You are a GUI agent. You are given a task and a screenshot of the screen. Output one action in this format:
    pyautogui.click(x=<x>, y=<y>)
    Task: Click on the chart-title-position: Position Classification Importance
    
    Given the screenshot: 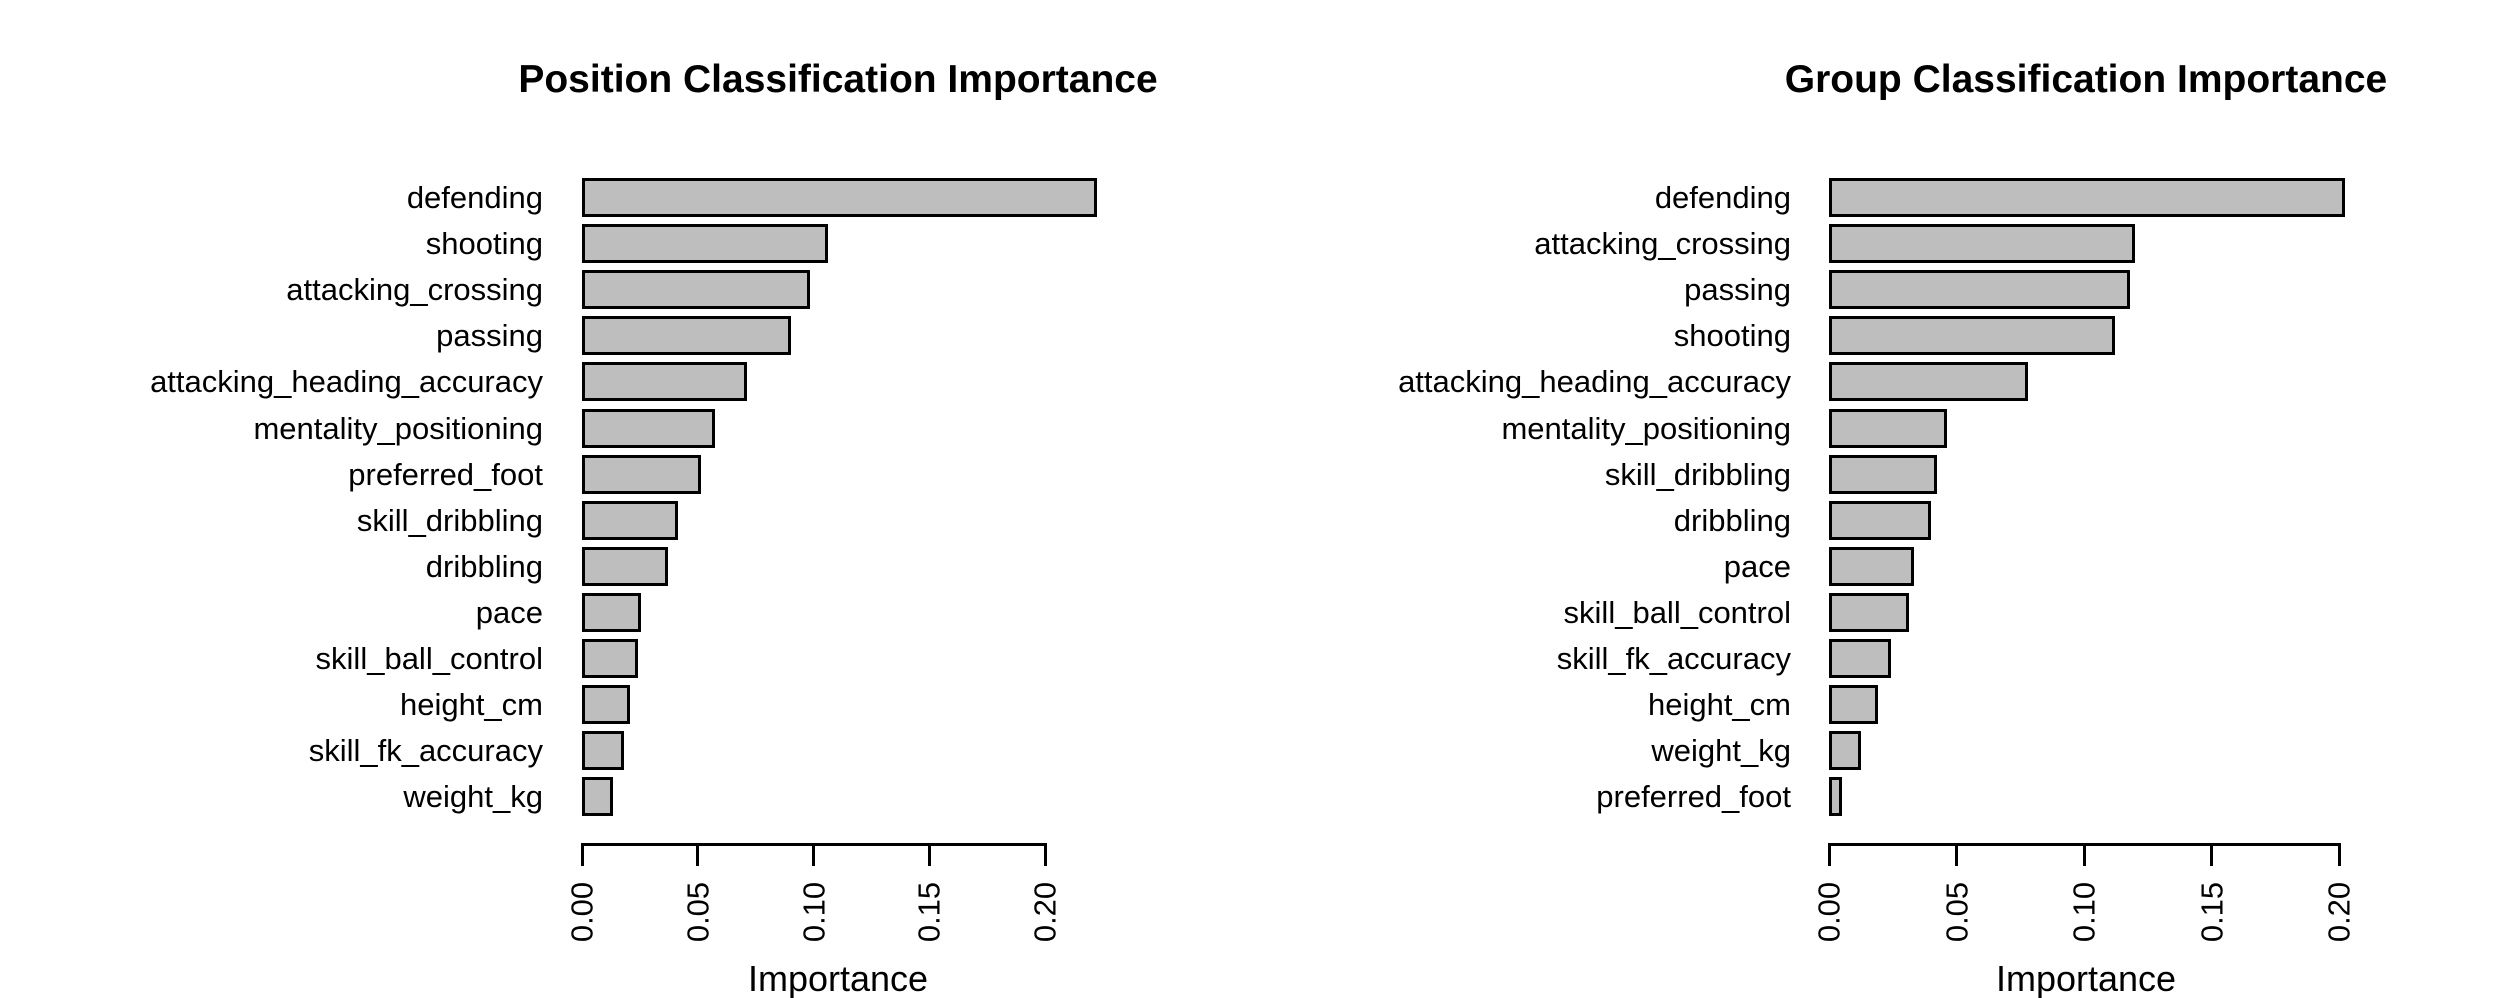 What is the action you would take?
    pyautogui.click(x=838, y=79)
    